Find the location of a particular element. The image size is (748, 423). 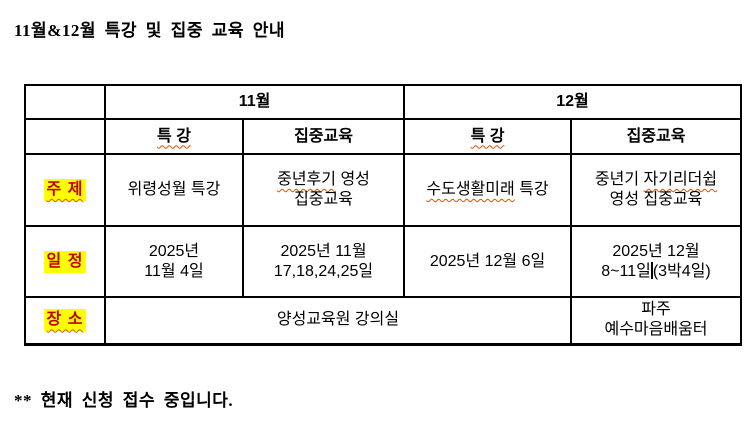

cell-text: 특강 is located at coordinates (534, 189).